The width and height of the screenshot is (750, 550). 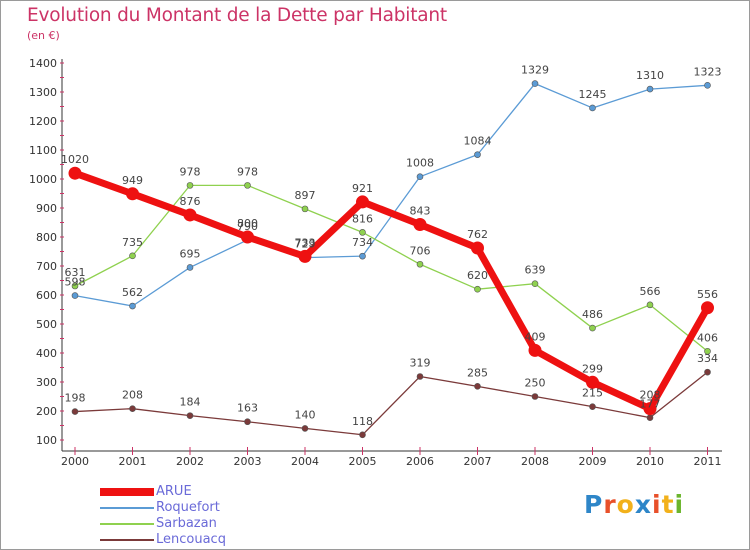 I want to click on data-label-arue: 843, so click(x=420, y=211).